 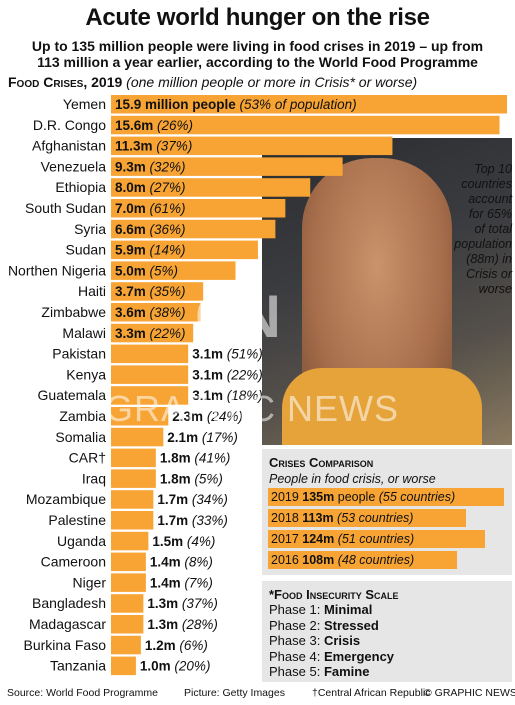 I want to click on phase-name: Stressed, so click(x=351, y=625).